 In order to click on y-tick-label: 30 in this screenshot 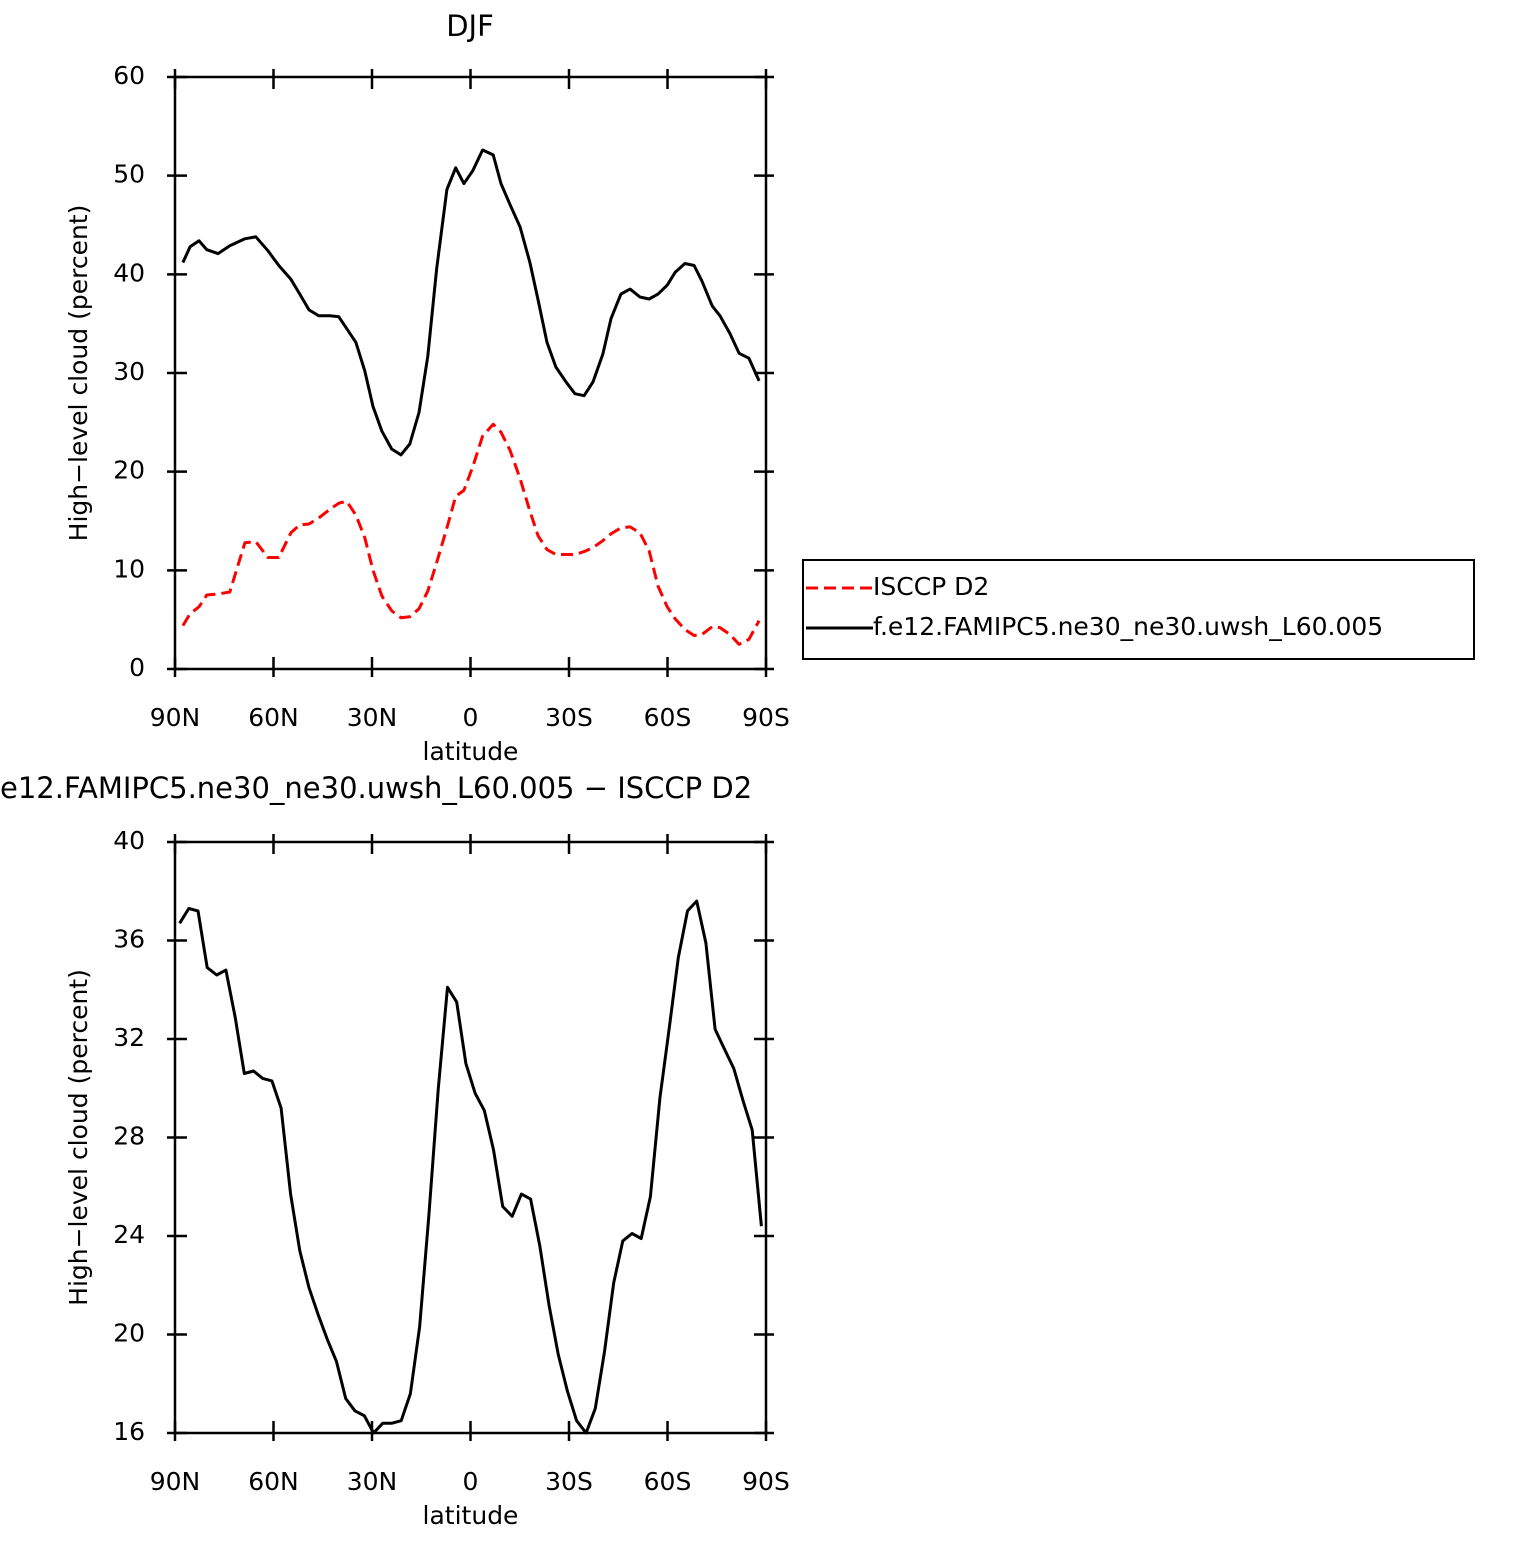, I will do `click(129, 371)`.